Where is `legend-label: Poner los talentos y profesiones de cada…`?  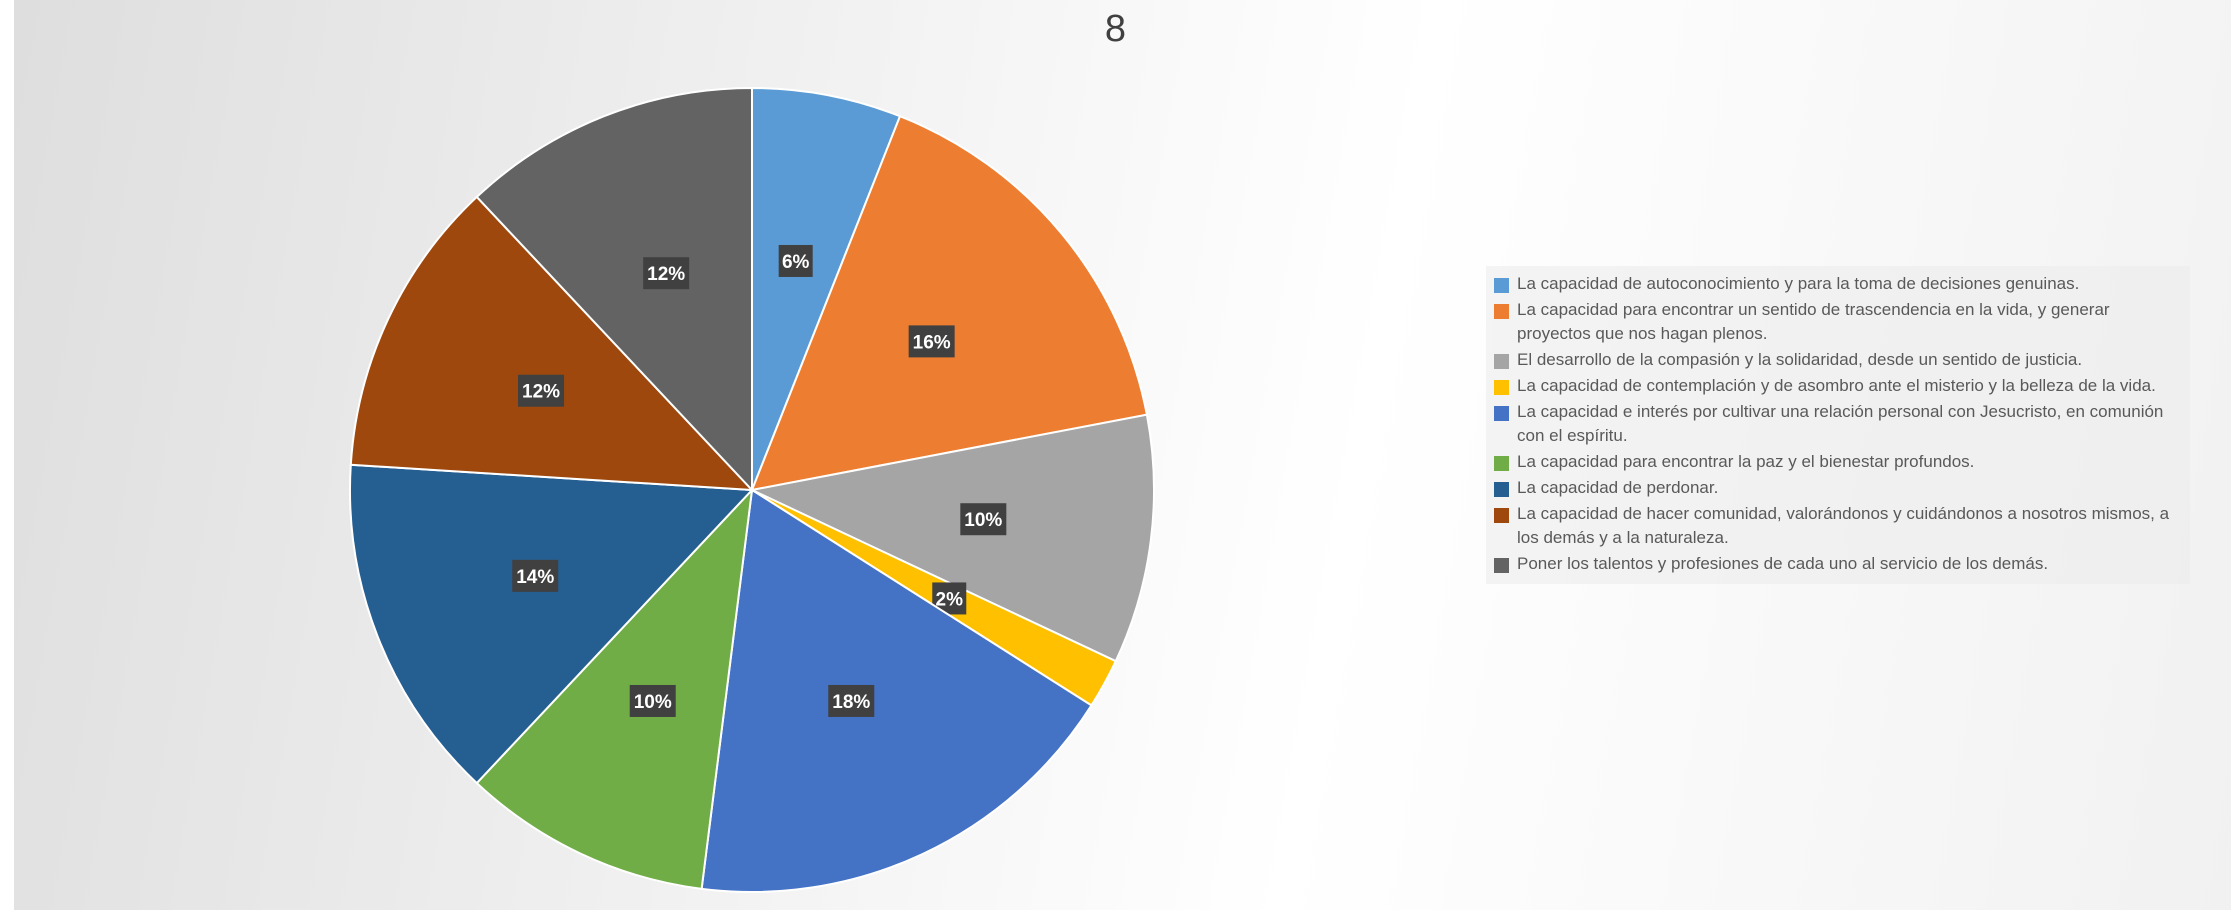 legend-label: Poner los talentos y profesiones de cada… is located at coordinates (1783, 563).